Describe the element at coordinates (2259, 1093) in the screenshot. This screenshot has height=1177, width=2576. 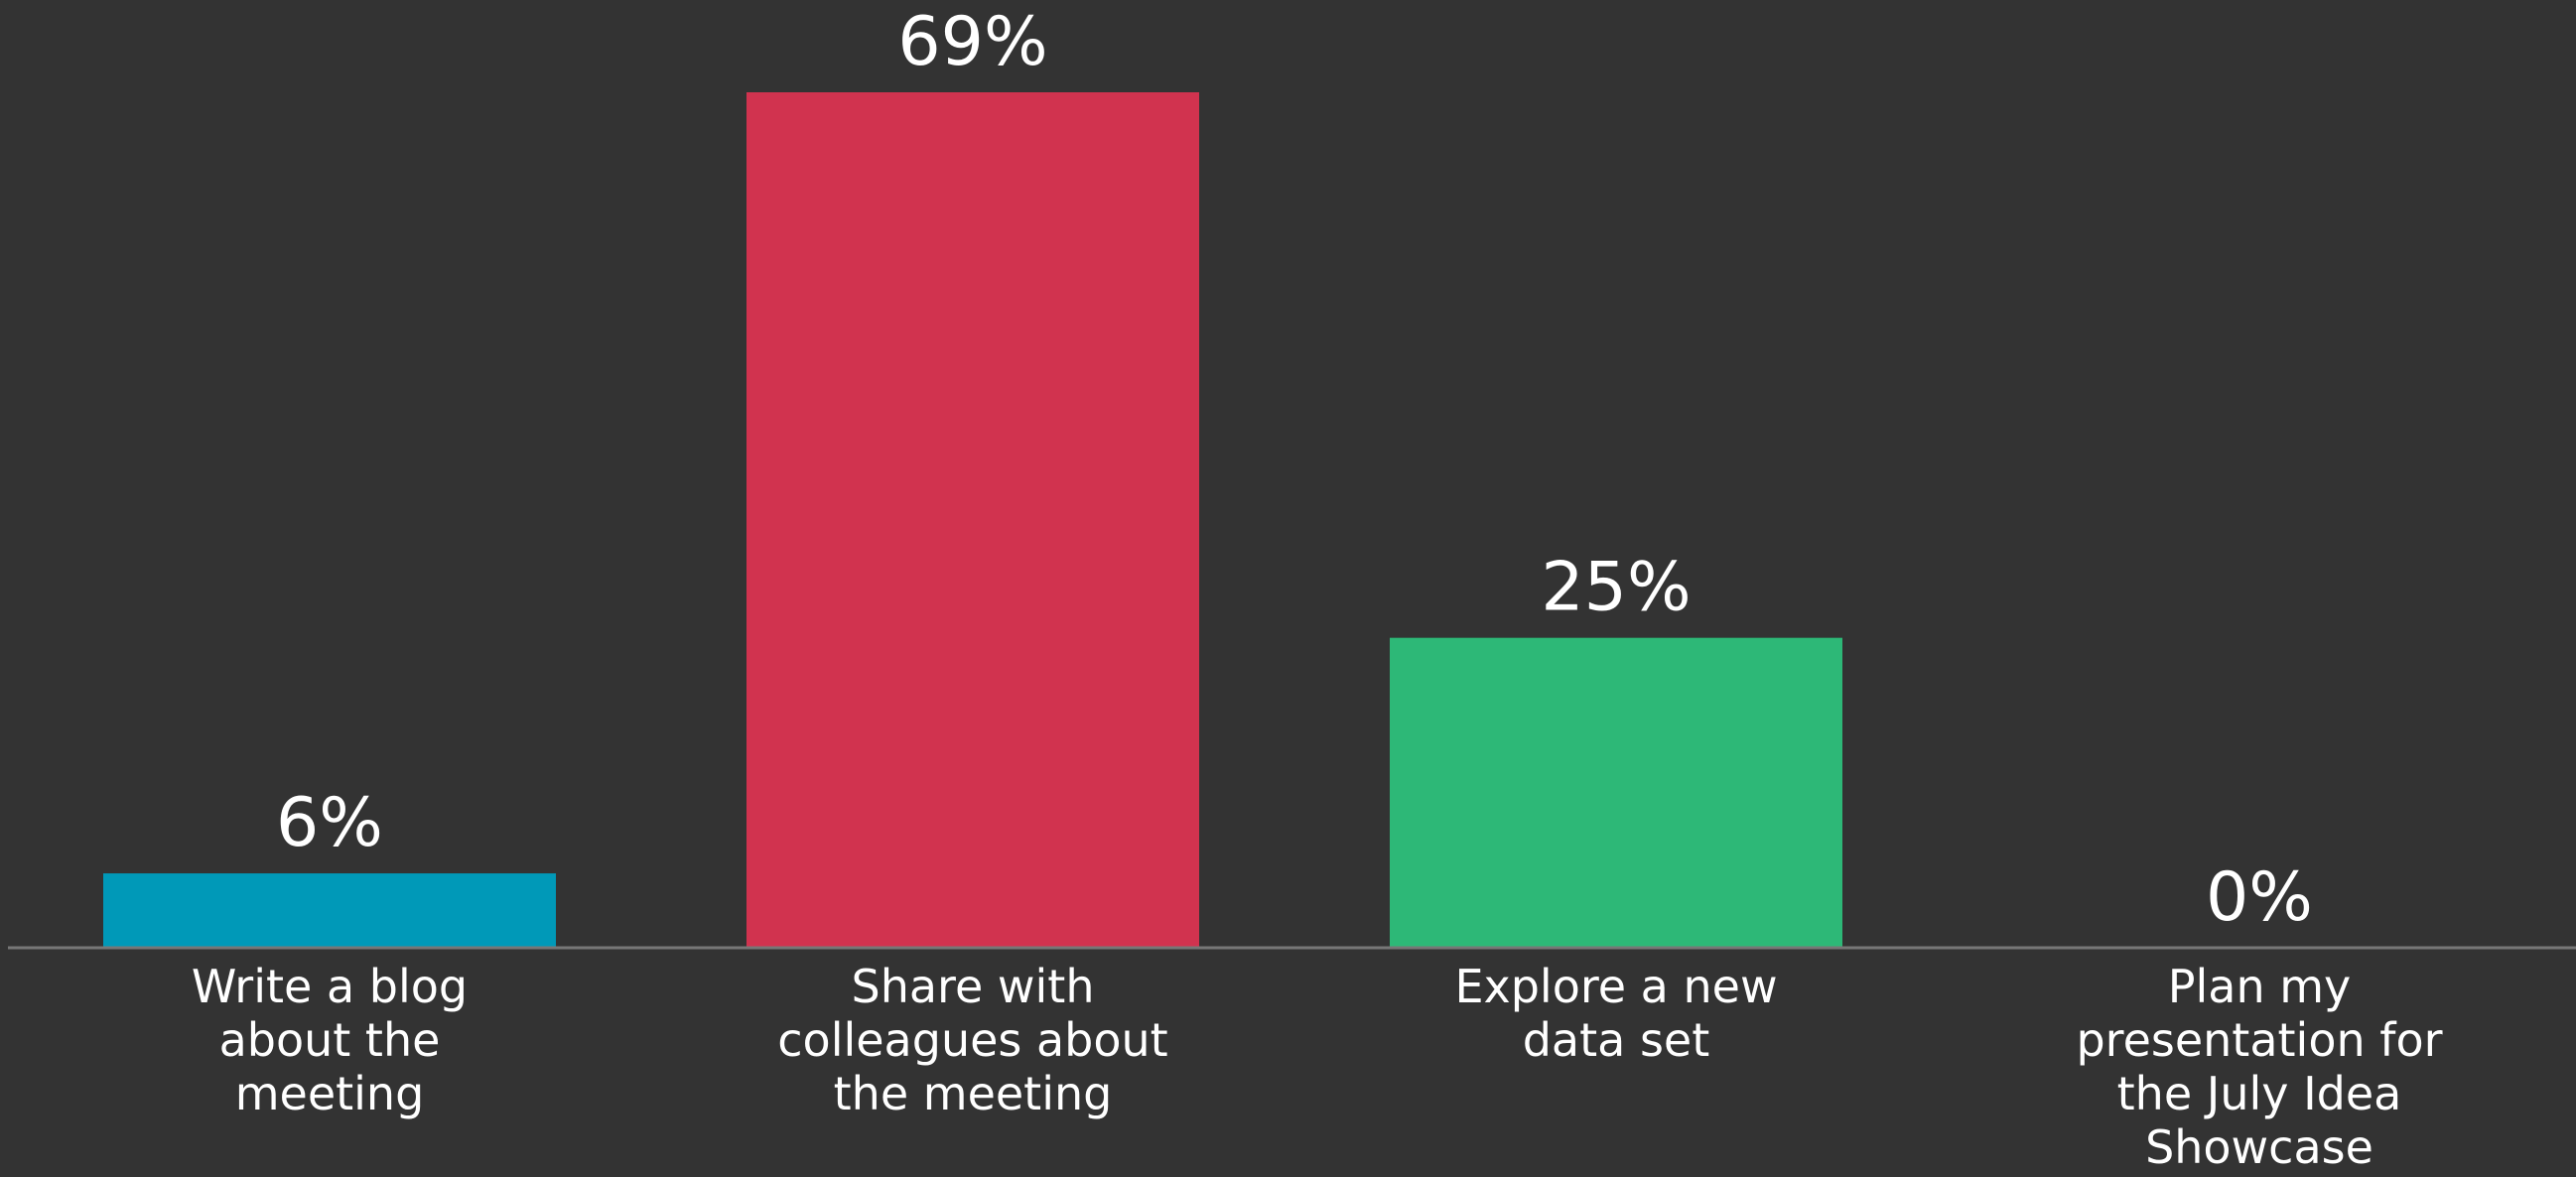
I see `category-label-line: the July Idea` at that location.